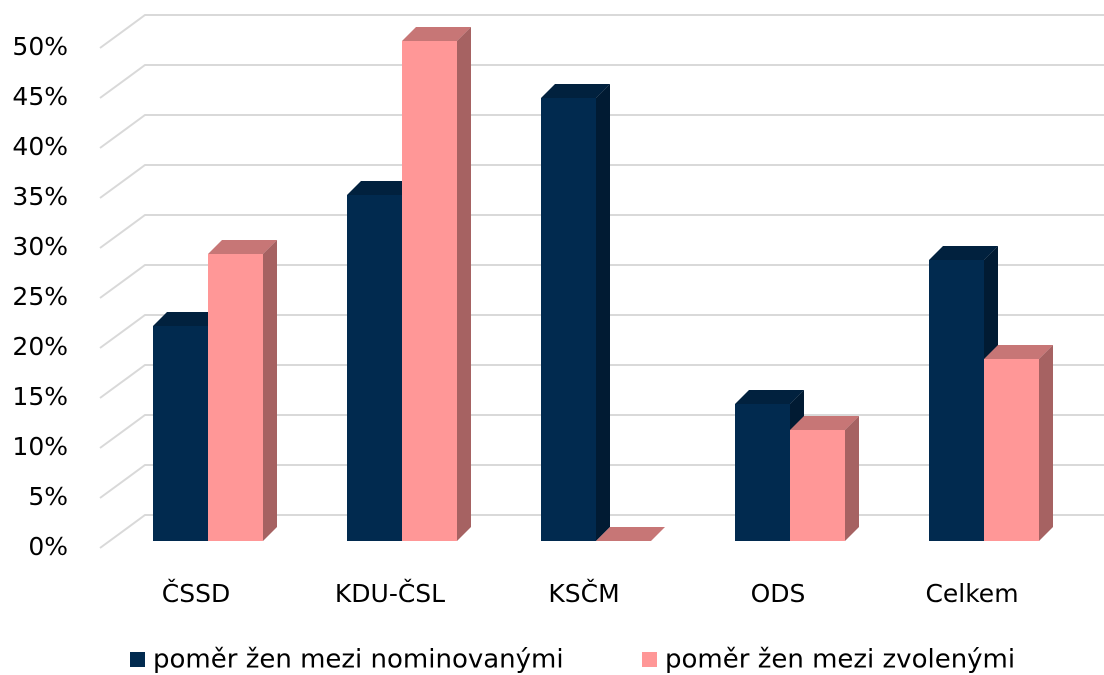 This screenshot has height=675, width=1104. Describe the element at coordinates (40, 96) in the screenshot. I see `y-tick-label: 45%` at that location.